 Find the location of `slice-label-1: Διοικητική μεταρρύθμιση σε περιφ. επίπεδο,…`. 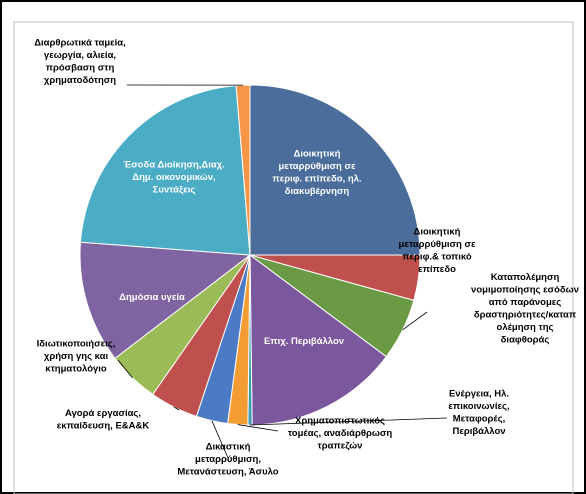

slice-label-1: Διοικητική μεταρρύθμιση σε περιφ. επίπεδο,… is located at coordinates (316, 172).